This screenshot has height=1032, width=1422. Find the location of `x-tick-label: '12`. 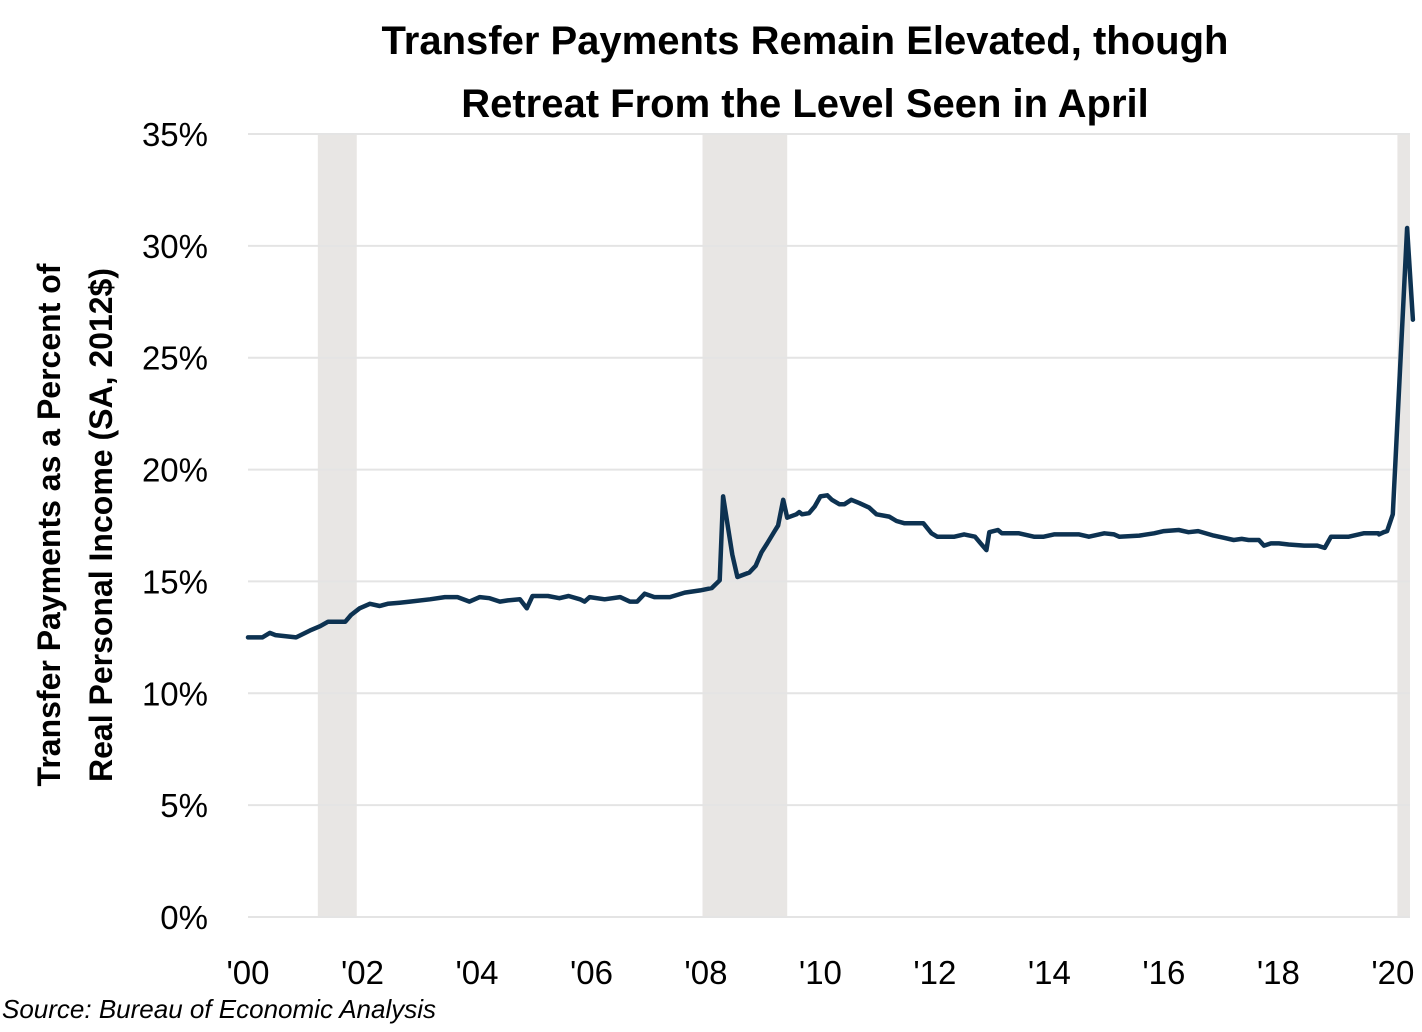

x-tick-label: '12 is located at coordinates (934, 972).